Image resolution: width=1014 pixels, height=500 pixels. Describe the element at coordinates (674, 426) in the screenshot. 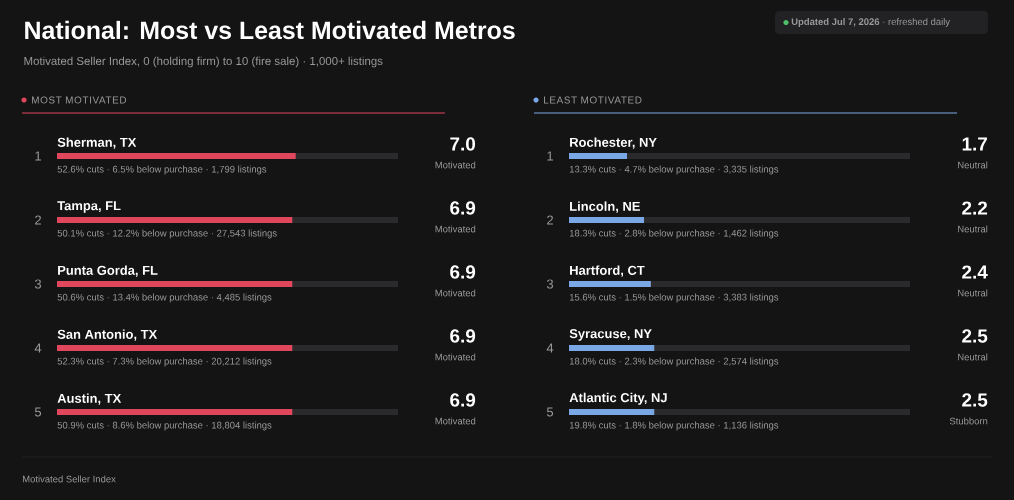

I see `annotation: 19.8% cuts · 1.8% below purchase · 1,136 listings` at that location.